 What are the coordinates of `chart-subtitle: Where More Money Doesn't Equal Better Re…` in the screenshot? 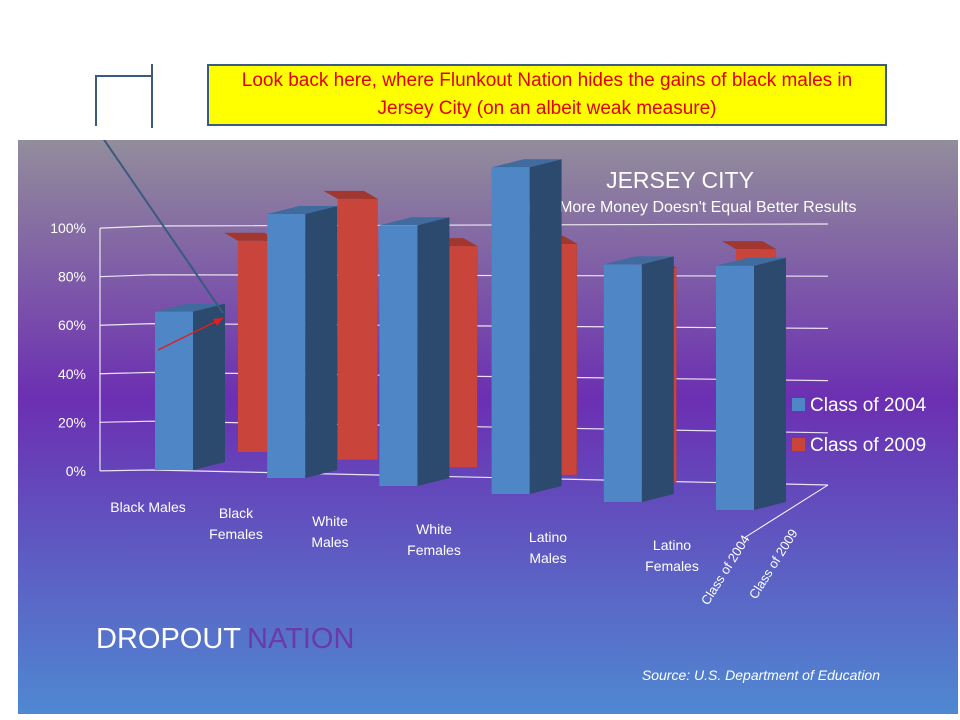 It's located at (682, 207).